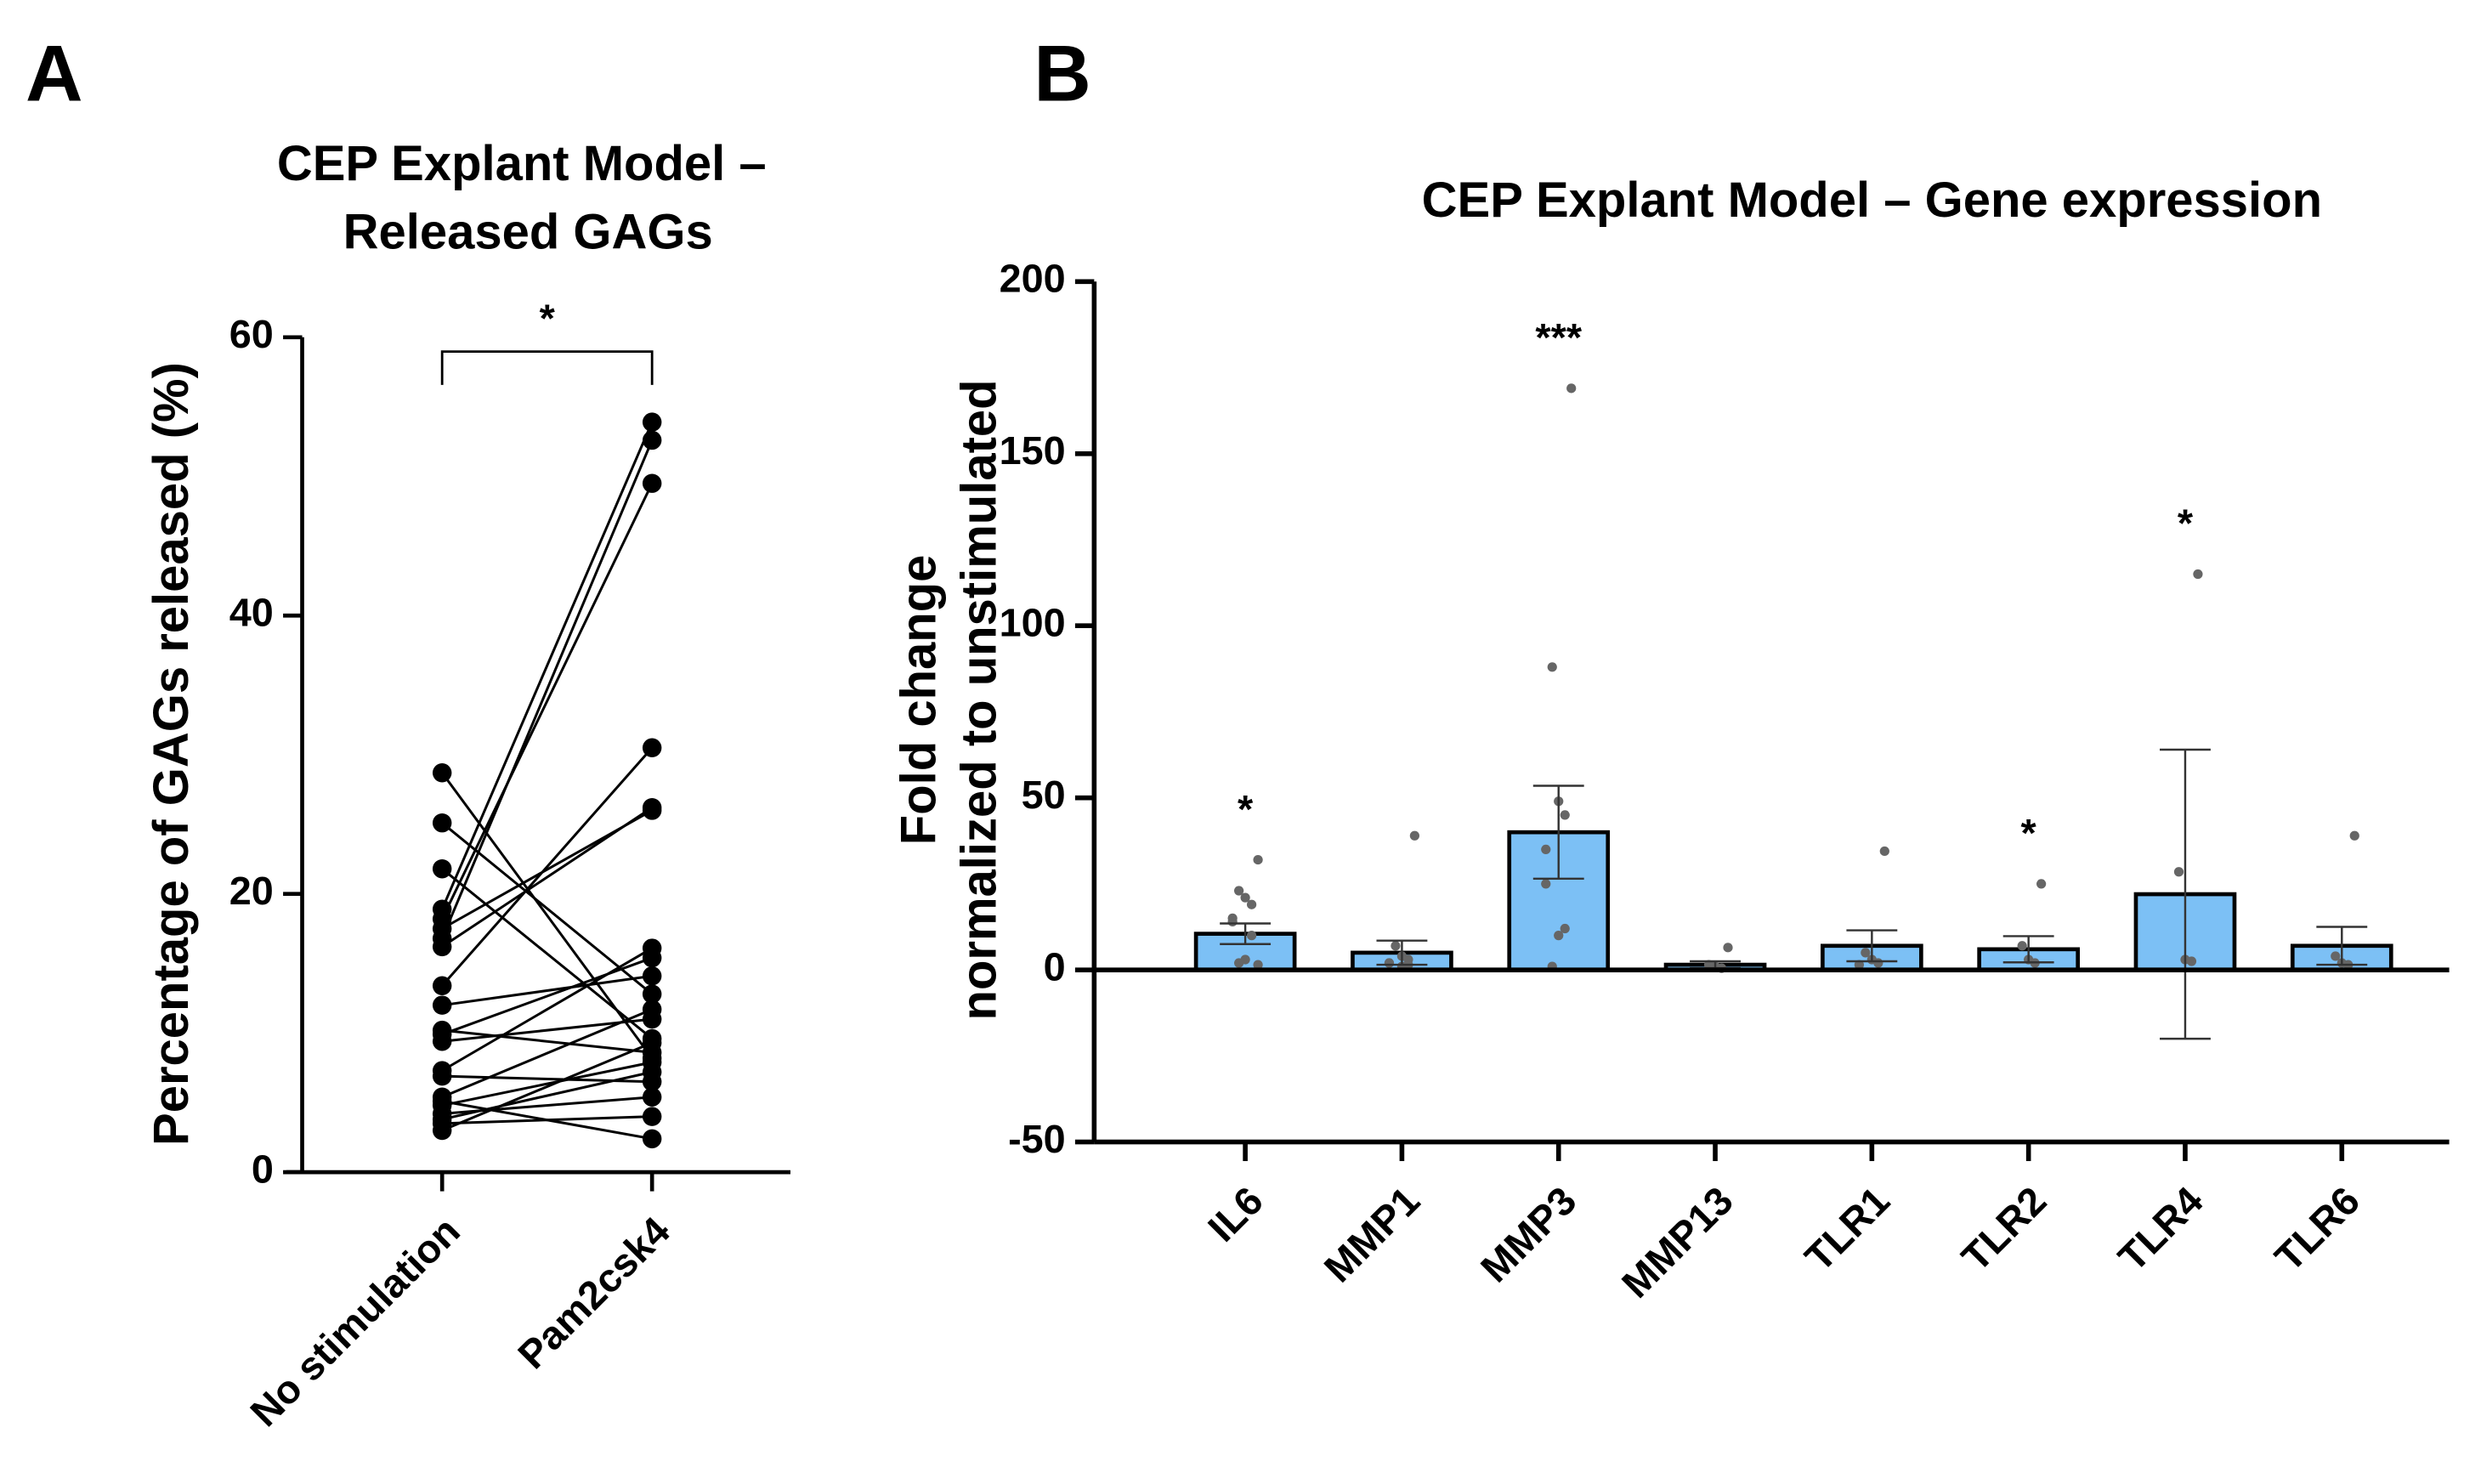 The height and width of the screenshot is (1484, 2481). Describe the element at coordinates (920, 700) in the screenshot. I see `y-axis-label: Fold change` at that location.